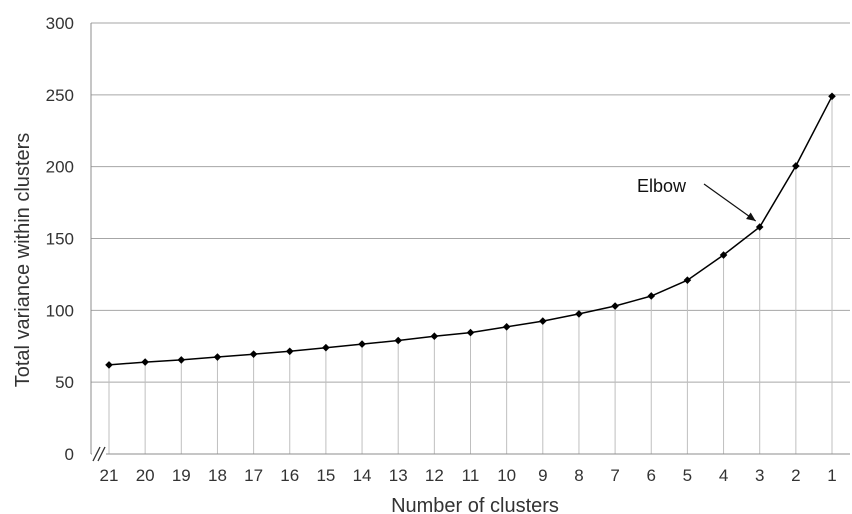 Image resolution: width=852 pixels, height=514 pixels. Describe the element at coordinates (60, 310) in the screenshot. I see `y-tick-label: 100` at that location.